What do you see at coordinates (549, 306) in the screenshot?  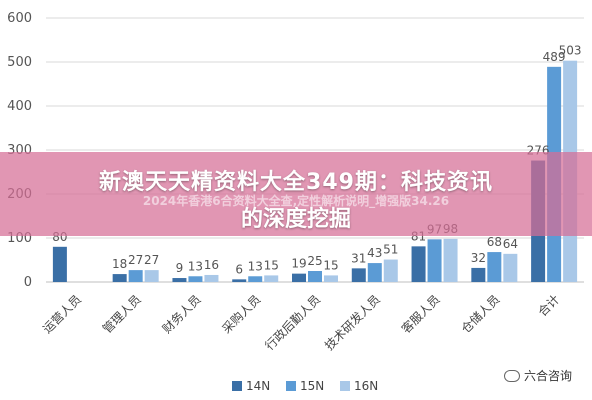 I see `category-label: 合计` at bounding box center [549, 306].